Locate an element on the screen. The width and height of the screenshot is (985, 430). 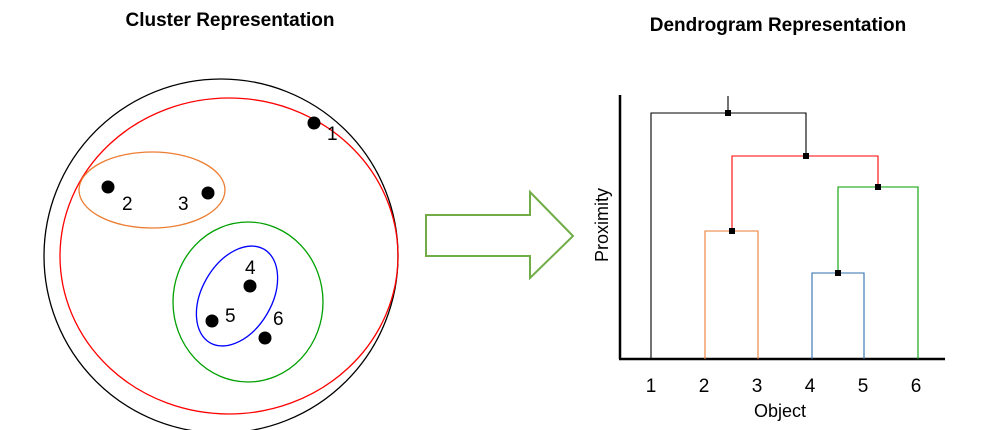
point-3-marker is located at coordinates (208, 193).